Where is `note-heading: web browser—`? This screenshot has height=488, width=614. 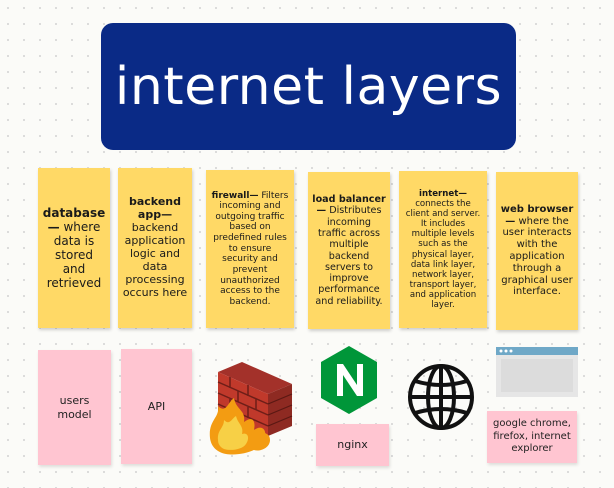
note-heading: web browser— is located at coordinates (537, 215).